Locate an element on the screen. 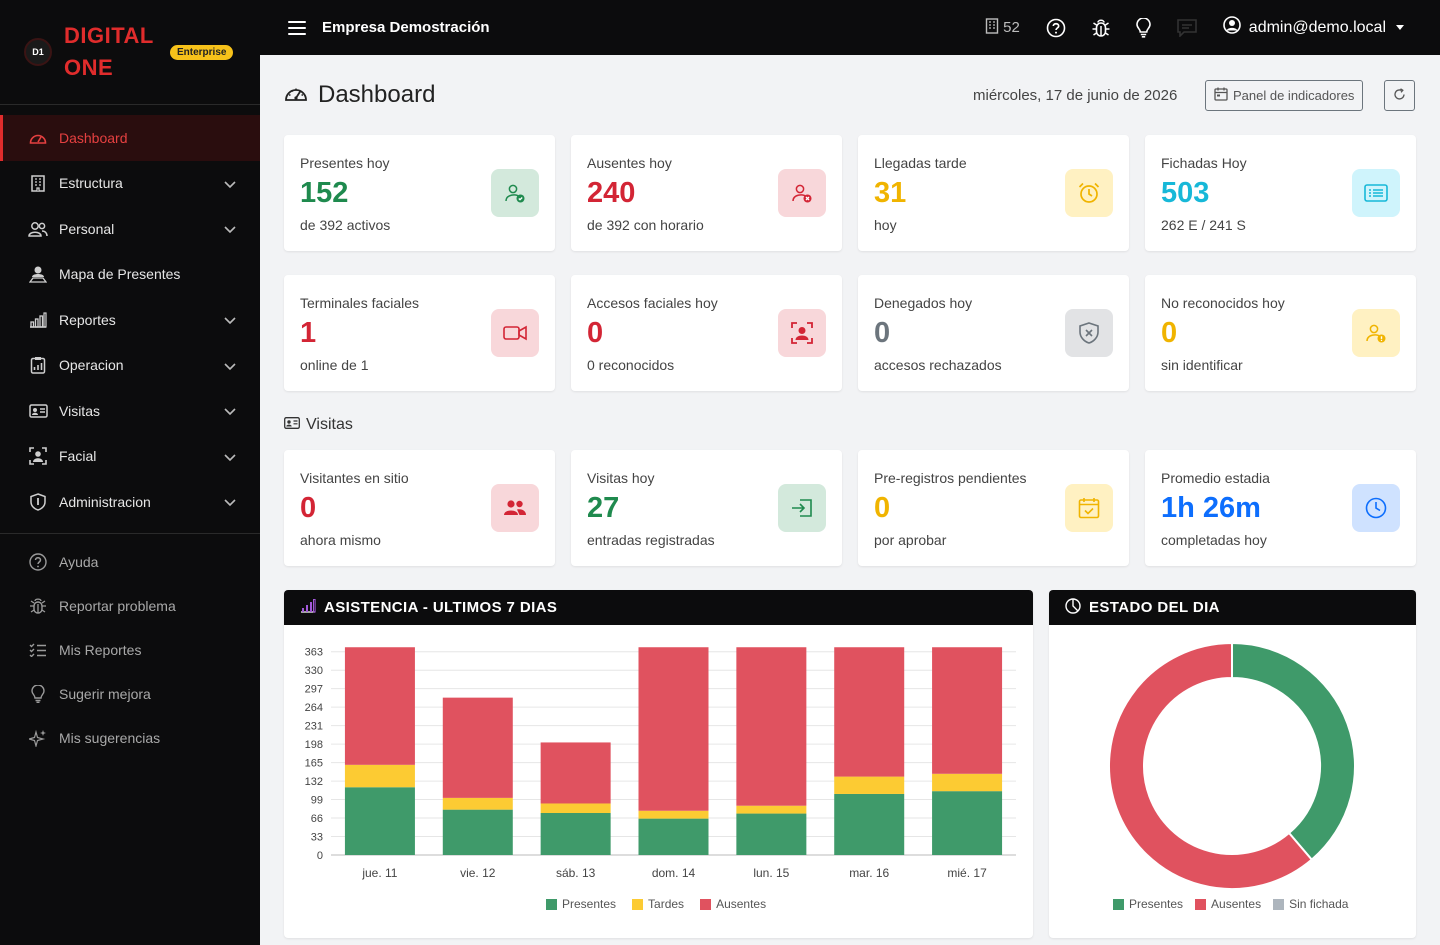 The width and height of the screenshot is (1440, 945). sidebar-item-mis-reportes: Mis Reportes is located at coordinates (130, 650).